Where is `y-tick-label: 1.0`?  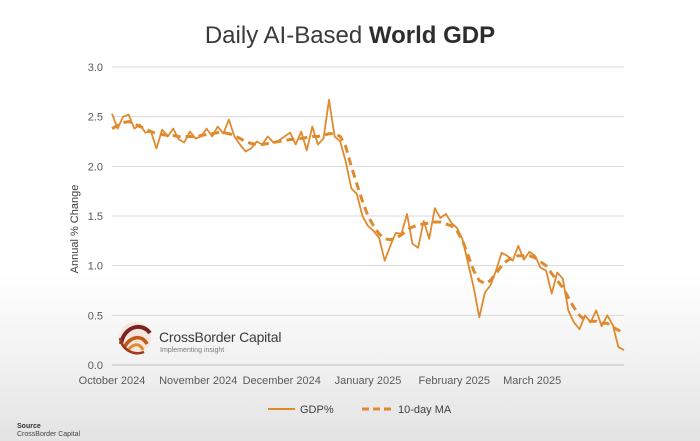
y-tick-label: 1.0 is located at coordinates (95, 267).